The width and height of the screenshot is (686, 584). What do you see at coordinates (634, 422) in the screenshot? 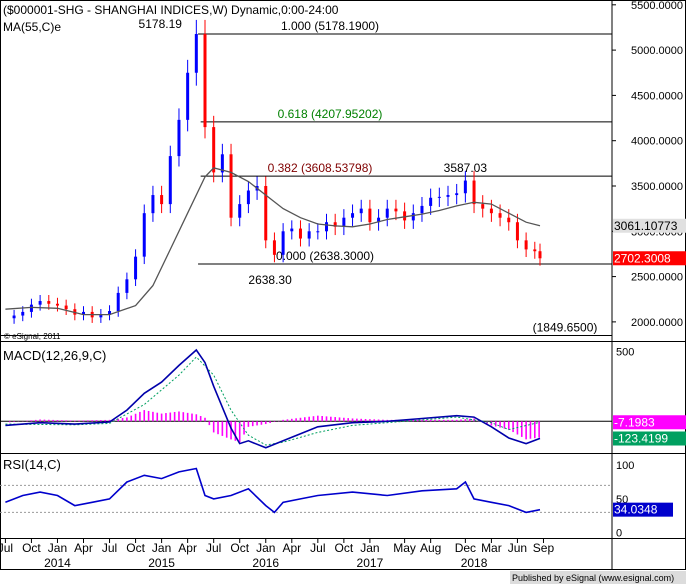
I see `macd-last-label: -7.1983` at bounding box center [634, 422].